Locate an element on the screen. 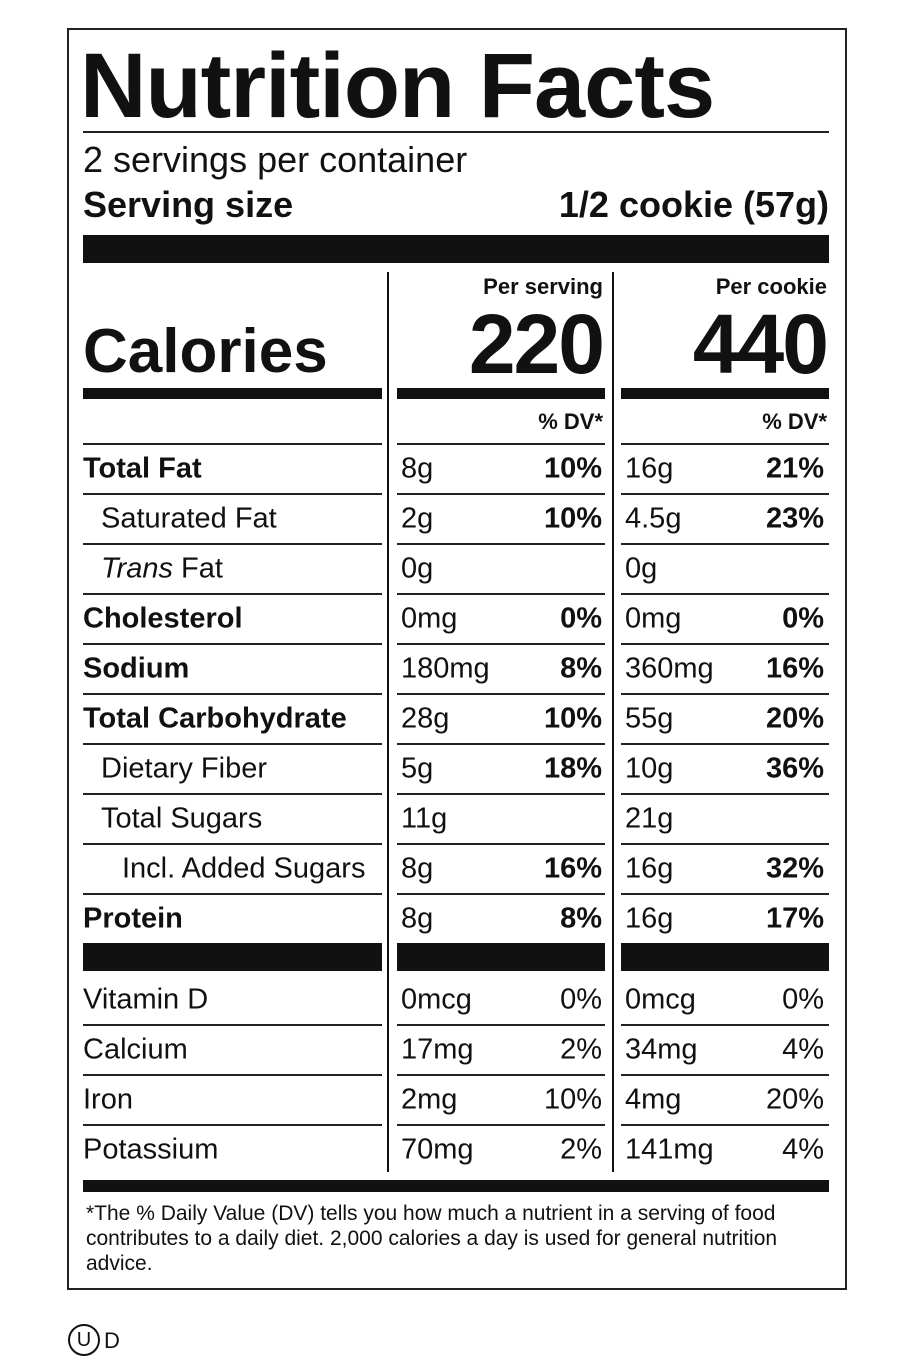 The image size is (912, 1372). calories-label: Calories is located at coordinates (205, 351).